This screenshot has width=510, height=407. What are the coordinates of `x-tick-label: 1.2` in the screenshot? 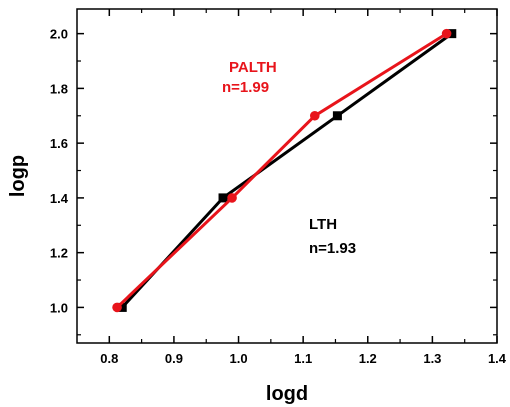 It's located at (368, 358).